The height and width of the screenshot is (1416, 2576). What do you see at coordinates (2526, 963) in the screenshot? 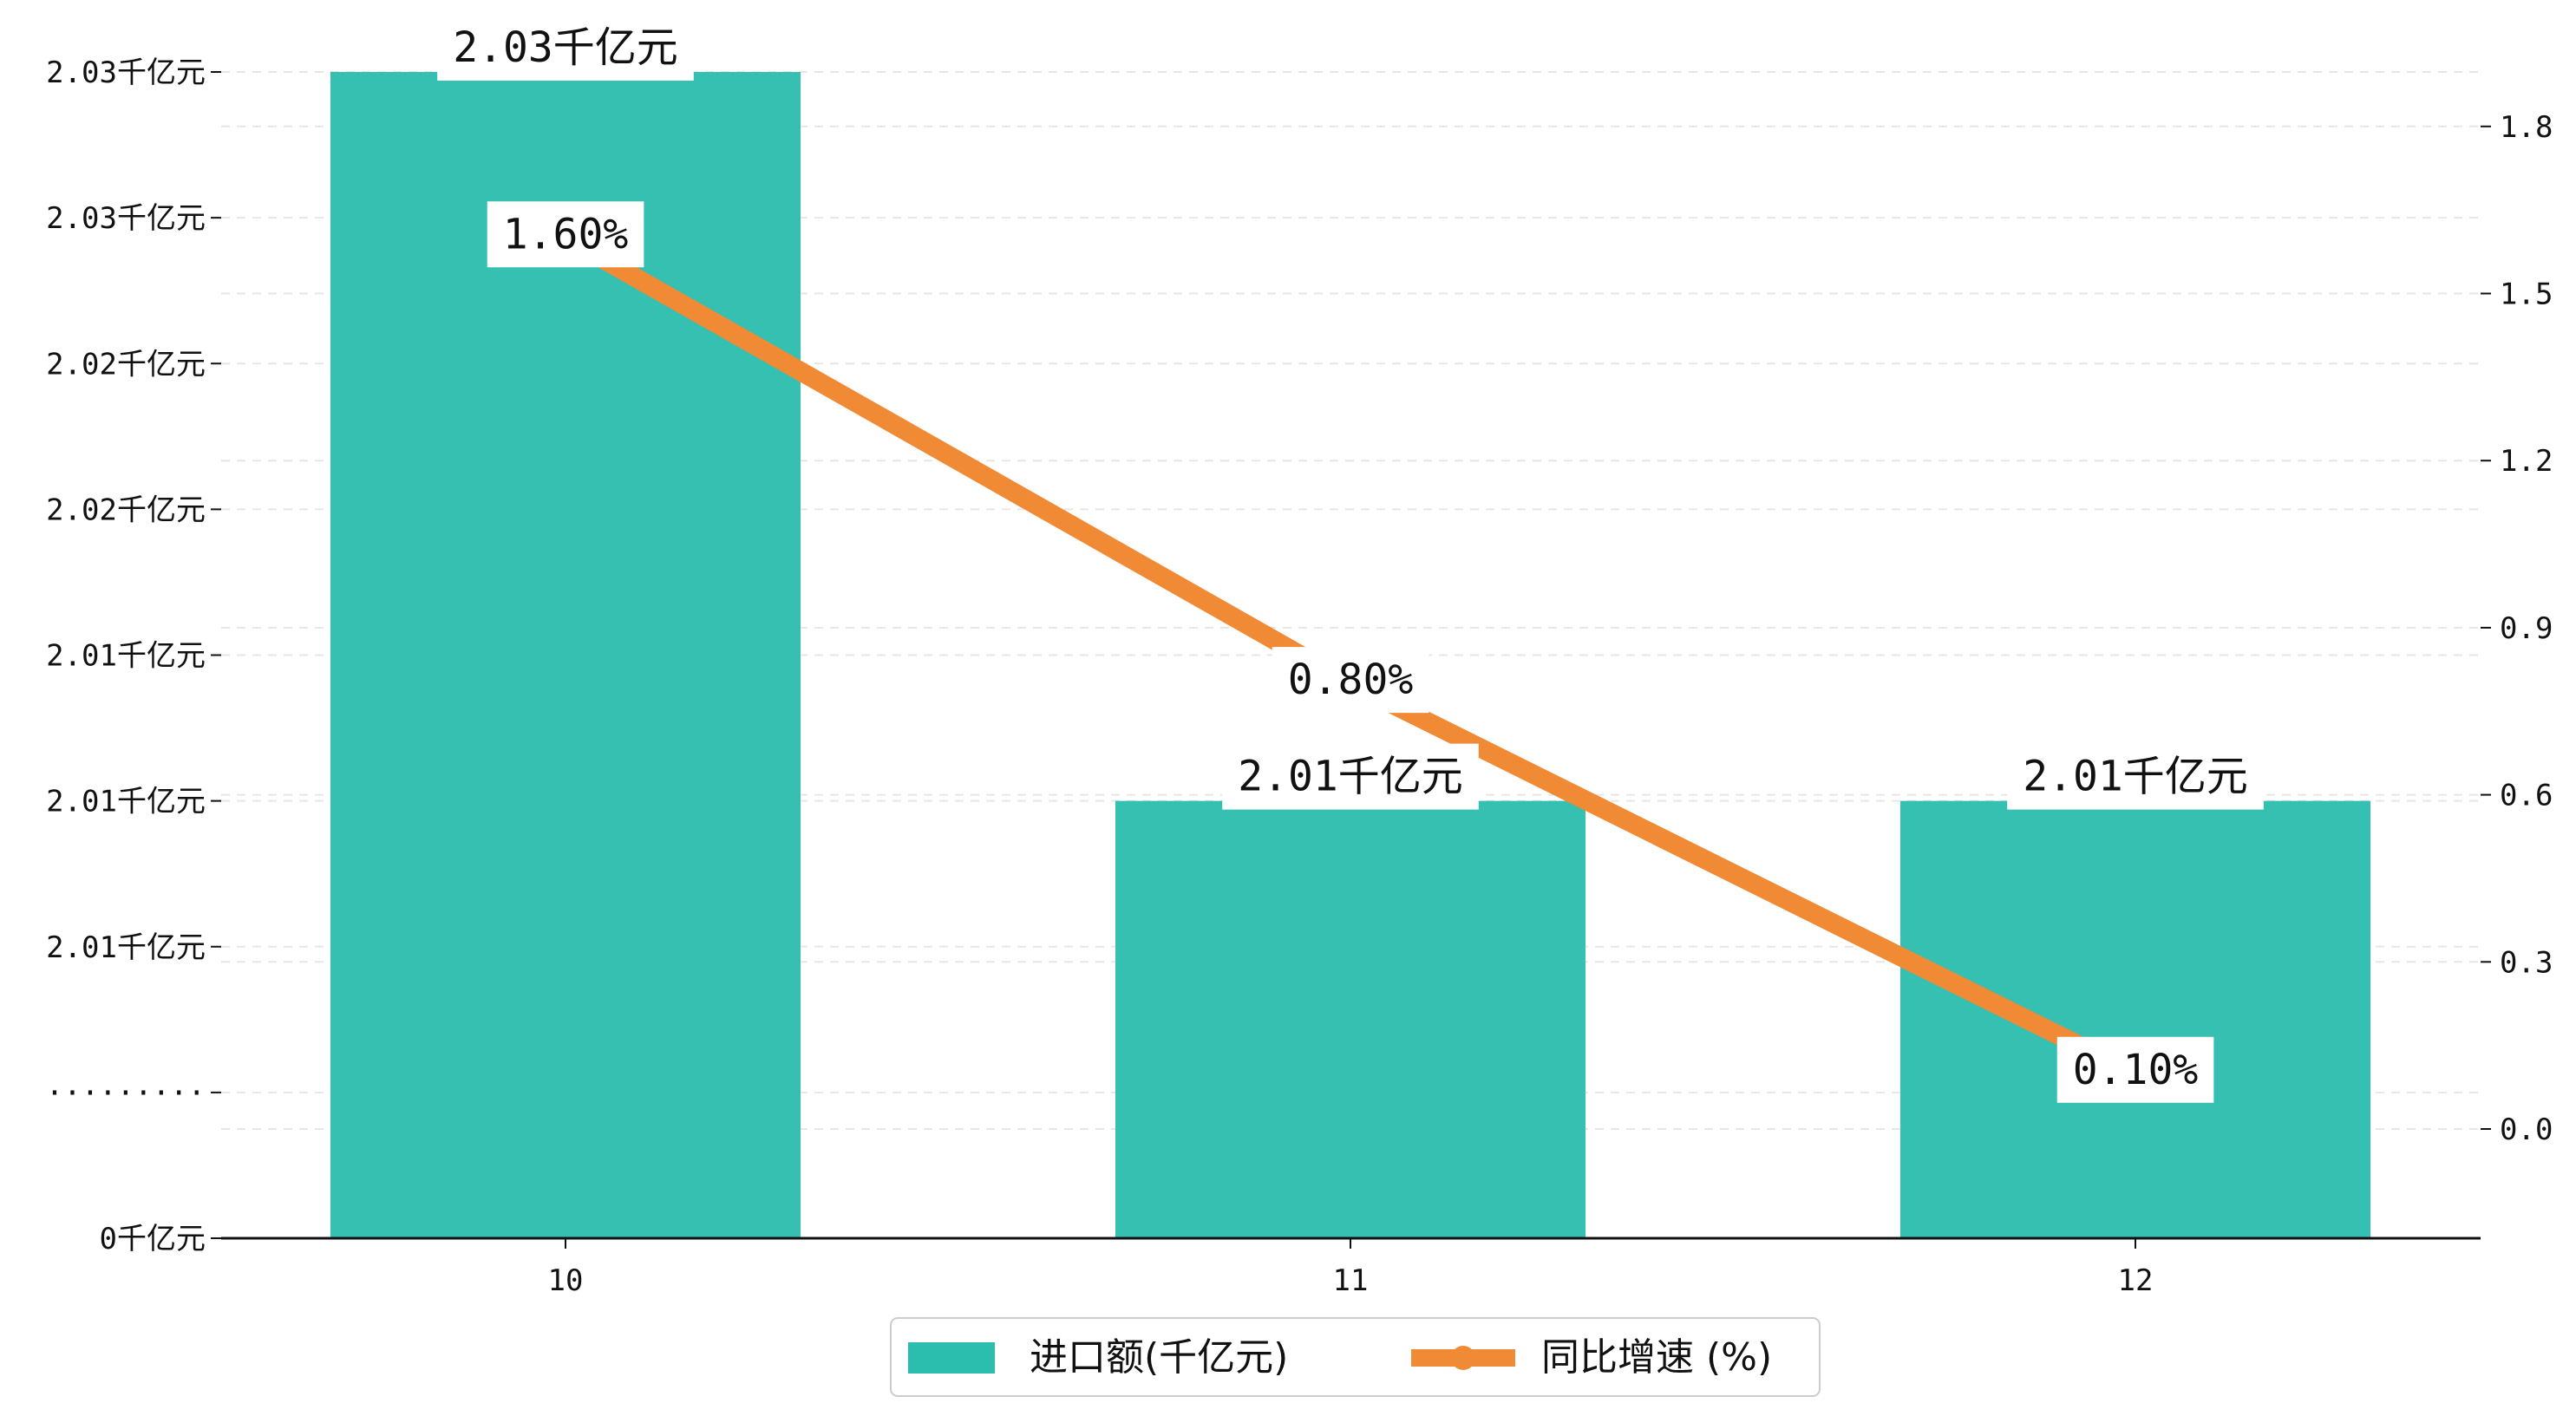
I see `right-tick-label: 0.3` at bounding box center [2526, 963].